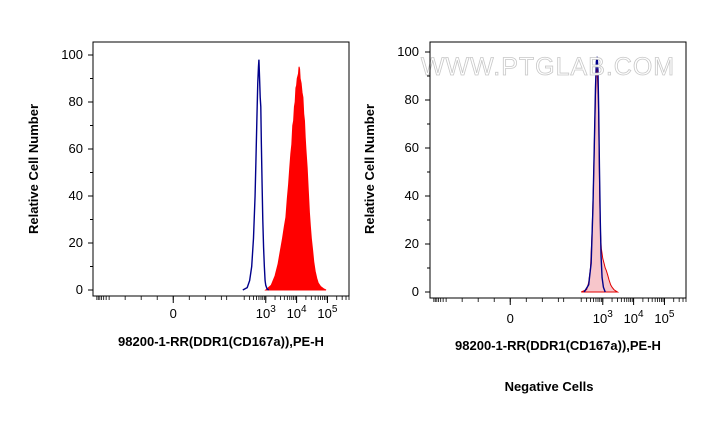  I want to click on right-x-axis-title: 98200-1-RR(DDR1(CD167a)),PE-H, so click(558, 345).